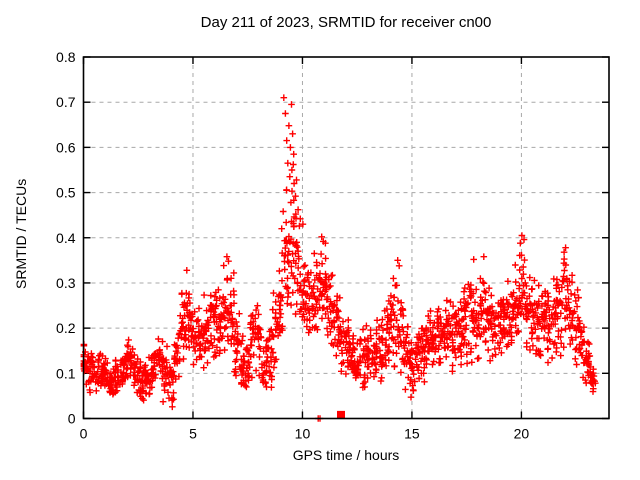 The height and width of the screenshot is (480, 640). I want to click on svg-text: 0.5, so click(66, 193).